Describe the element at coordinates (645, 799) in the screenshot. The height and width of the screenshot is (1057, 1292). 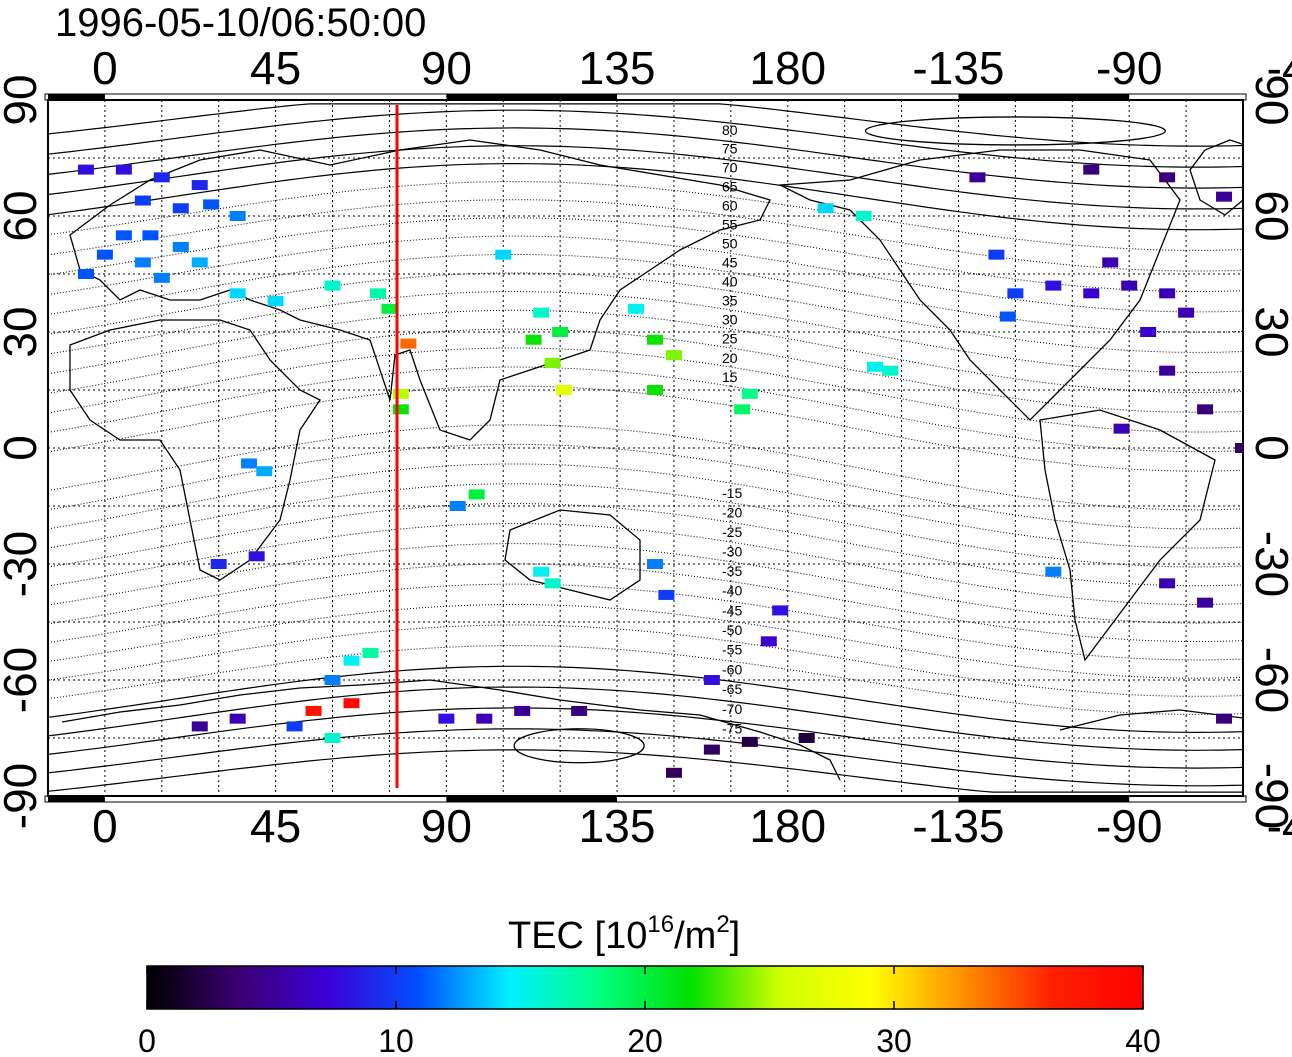
I see `map-border-bottom` at that location.